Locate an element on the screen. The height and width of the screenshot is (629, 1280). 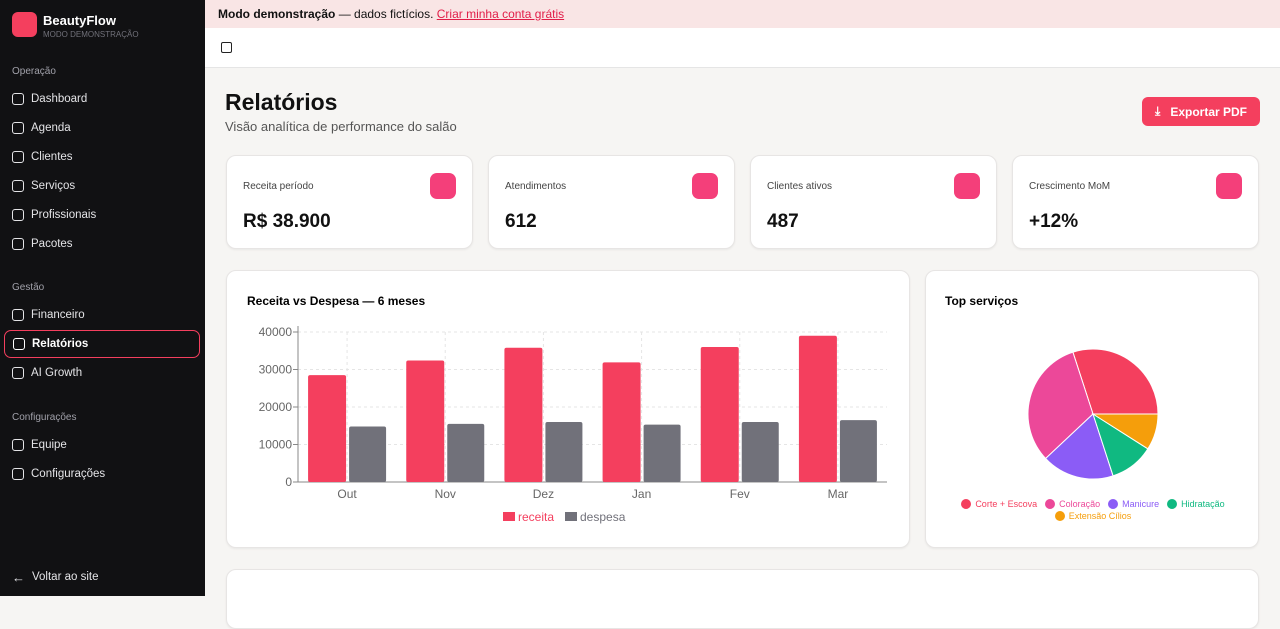
nav-group-label: Gestão is located at coordinates (28, 287).